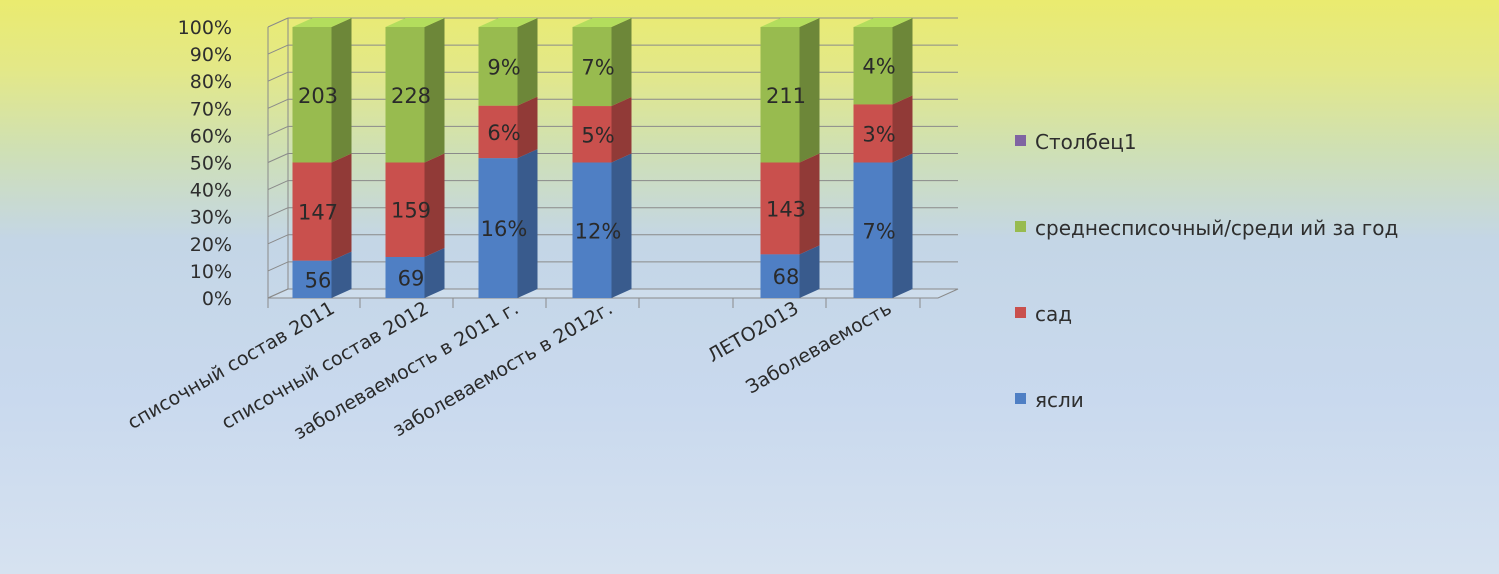 The height and width of the screenshot is (574, 1499). What do you see at coordinates (503, 67) in the screenshot?
I see `data-label: 9%` at bounding box center [503, 67].